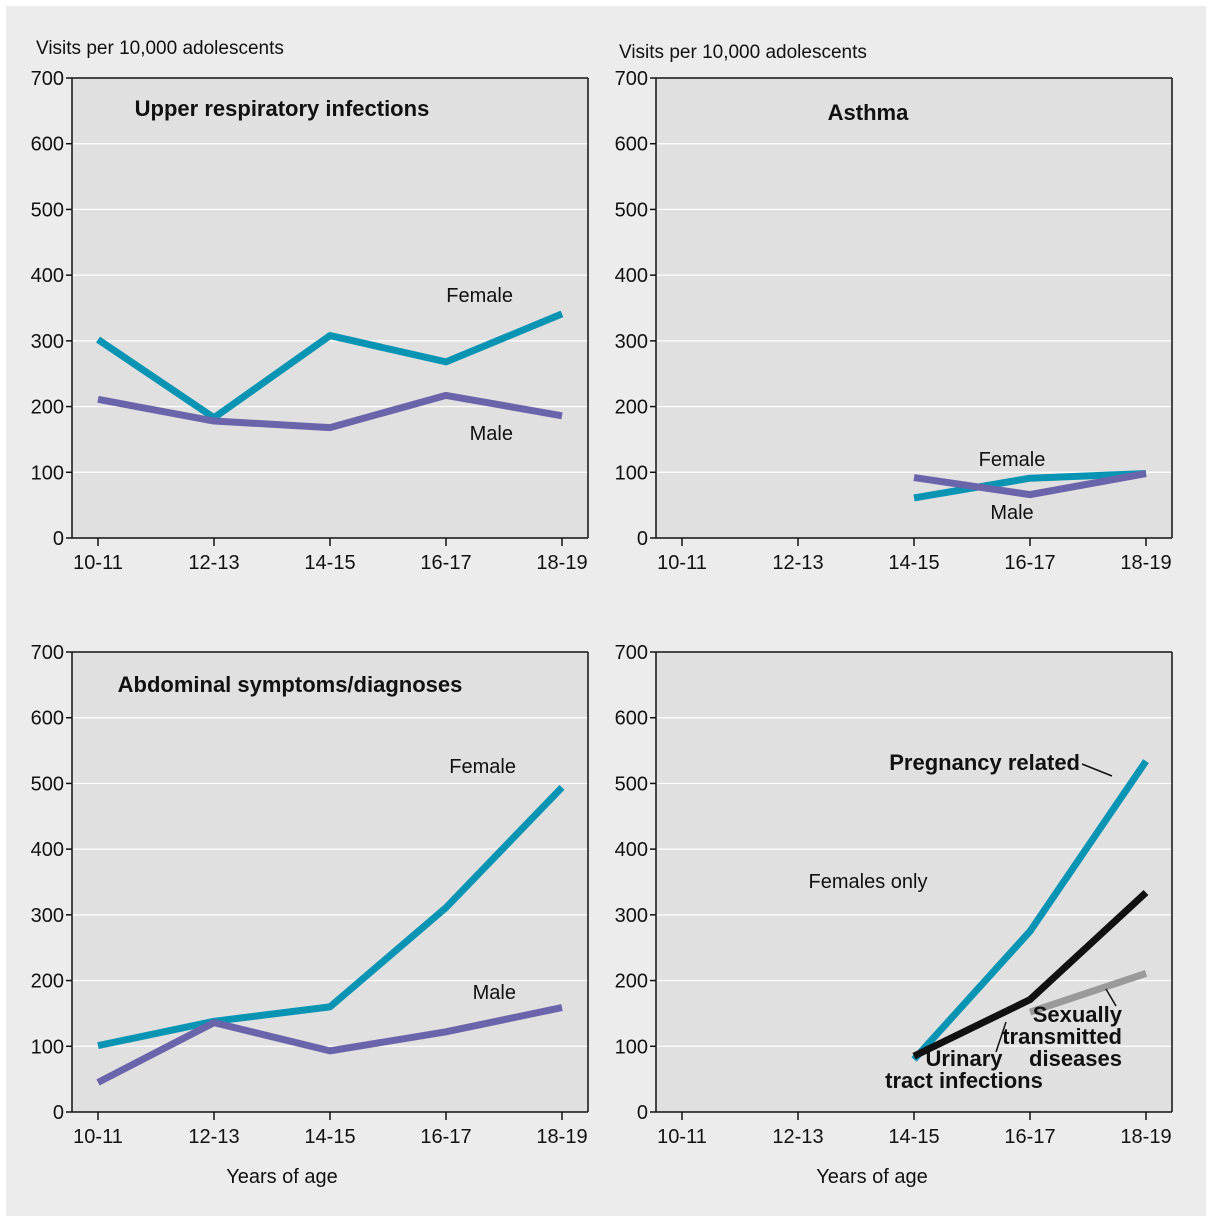 The height and width of the screenshot is (1222, 1212). I want to click on series-label-line: Sexually, so click(1078, 1014).